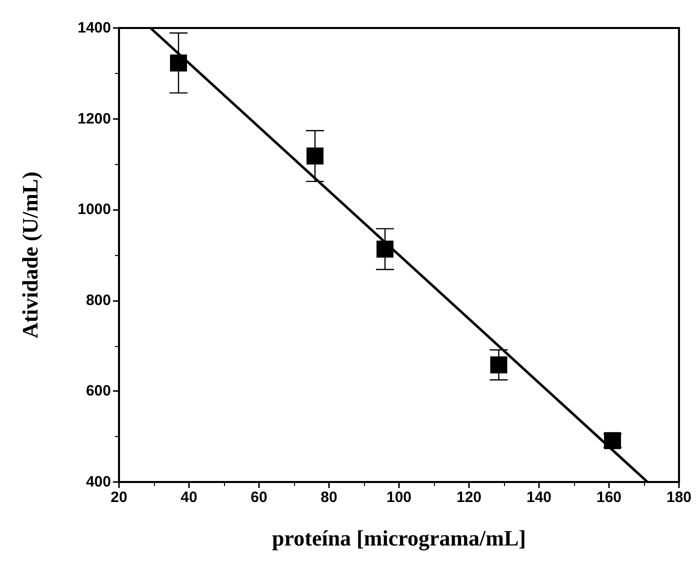 The image size is (699, 563). I want to click on y-tick-label: 1400, so click(94, 28).